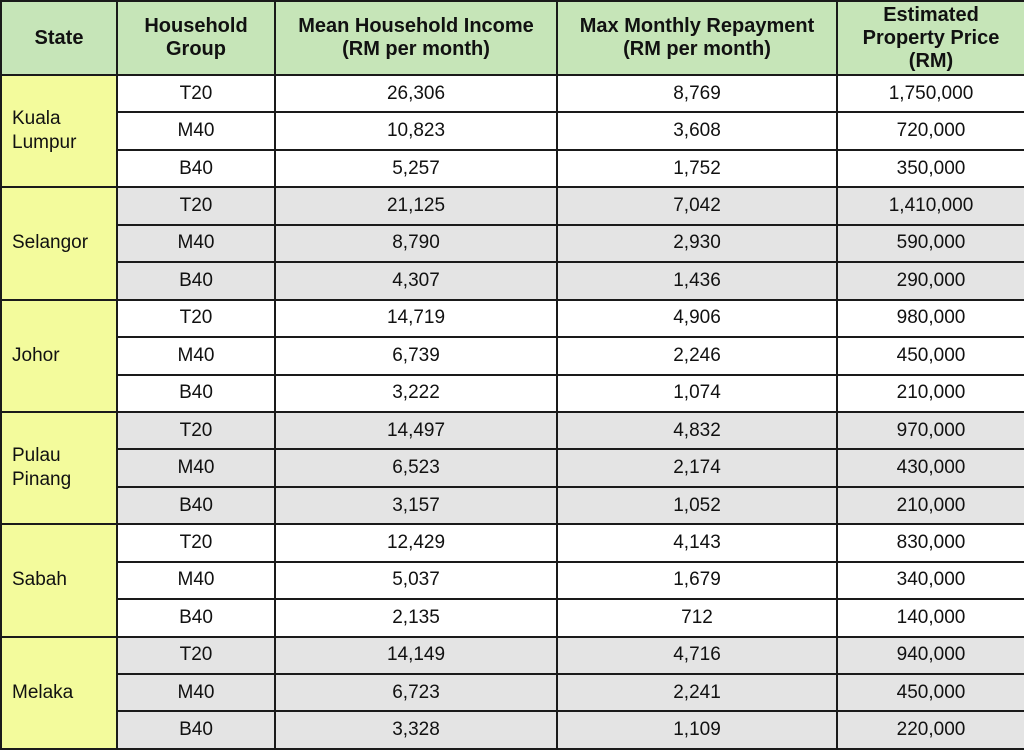 This screenshot has height=750, width=1024. What do you see at coordinates (416, 243) in the screenshot?
I see `mean-income-cell: 8,790` at bounding box center [416, 243].